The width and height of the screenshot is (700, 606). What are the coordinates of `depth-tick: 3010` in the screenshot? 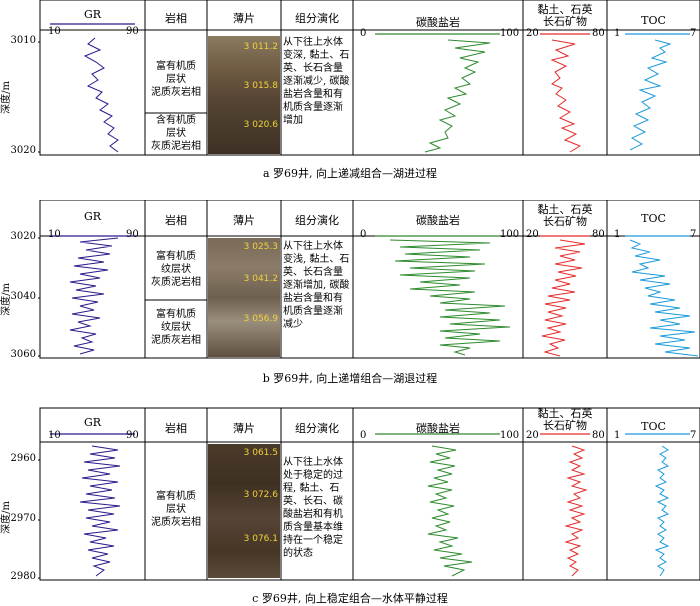 It's located at (23, 40).